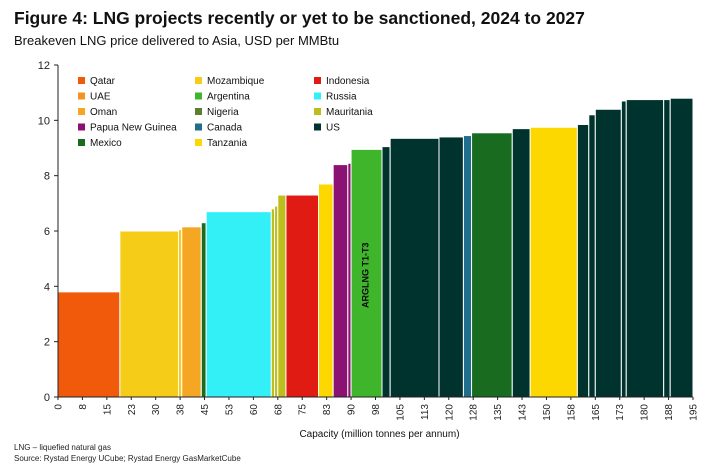 The image size is (720, 470). I want to click on x-tick-label: 15, so click(107, 410).